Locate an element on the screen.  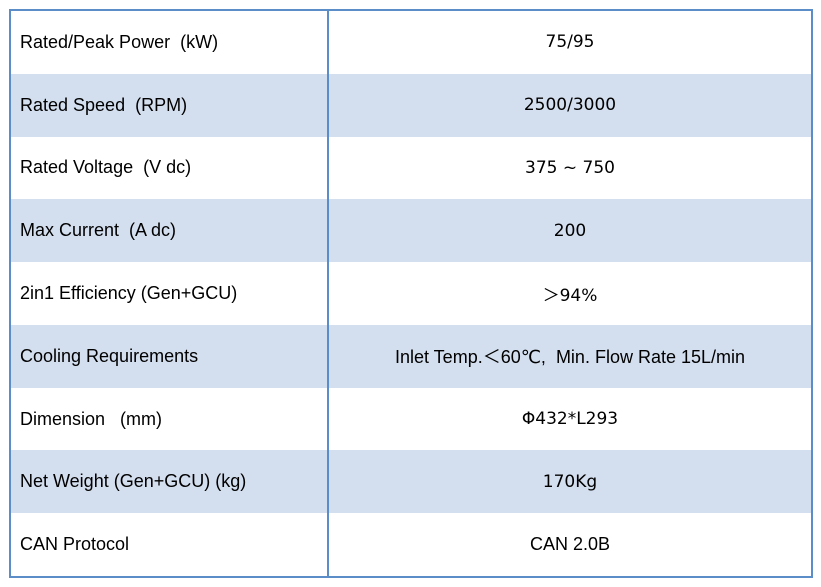
row-value: 75/95 is located at coordinates (570, 42).